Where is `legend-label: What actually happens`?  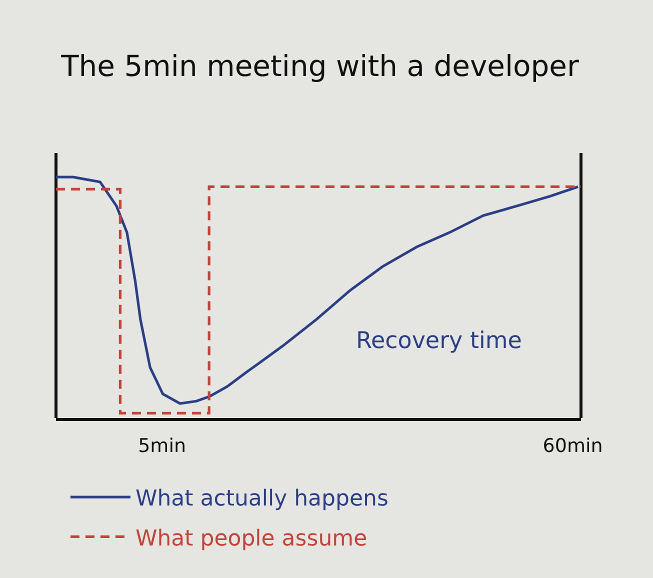
legend-label: What actually happens is located at coordinates (261, 499).